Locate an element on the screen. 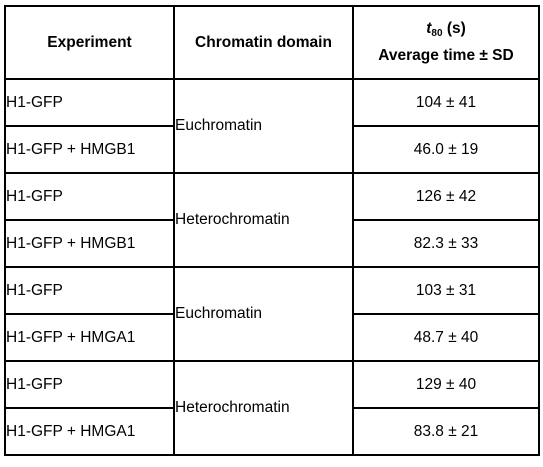 The height and width of the screenshot is (467, 543). value-cell: 46.0 ± 19 is located at coordinates (446, 149).